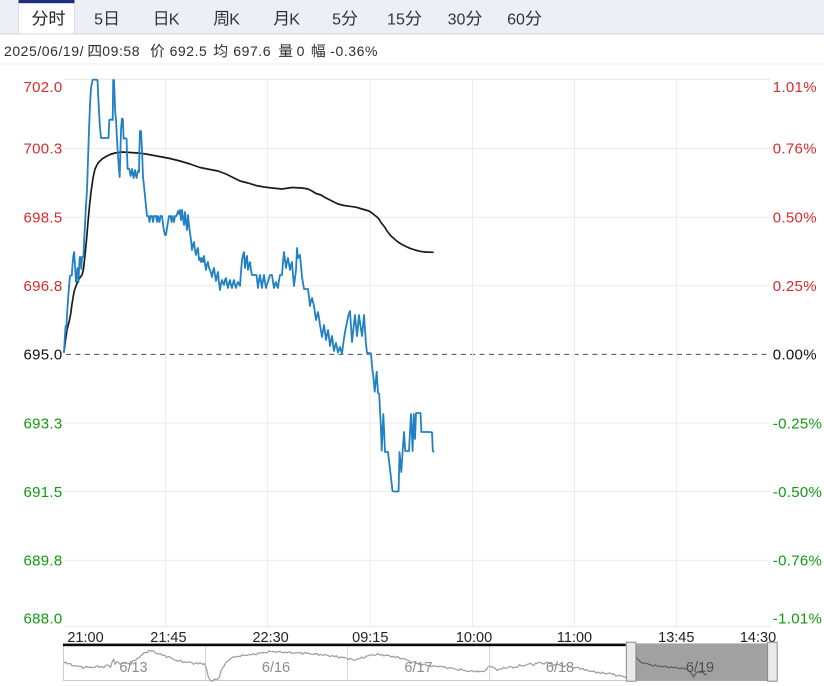  Describe the element at coordinates (474, 638) in the screenshot. I see `svg-text: 10:00` at that location.